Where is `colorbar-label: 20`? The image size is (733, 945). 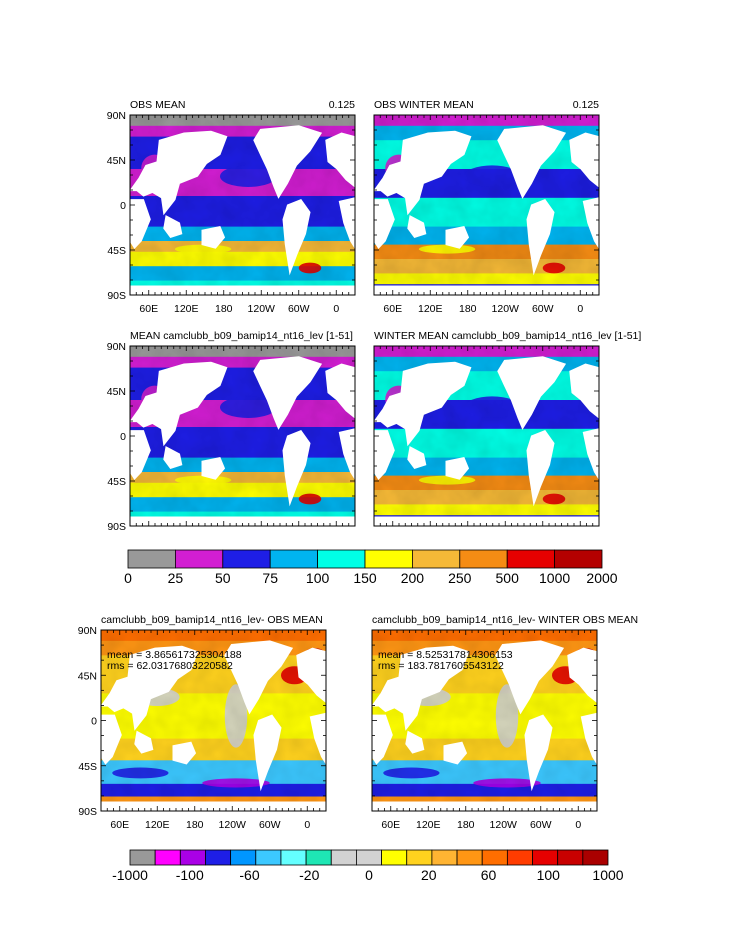
colorbar-label: 20 is located at coordinates (429, 875).